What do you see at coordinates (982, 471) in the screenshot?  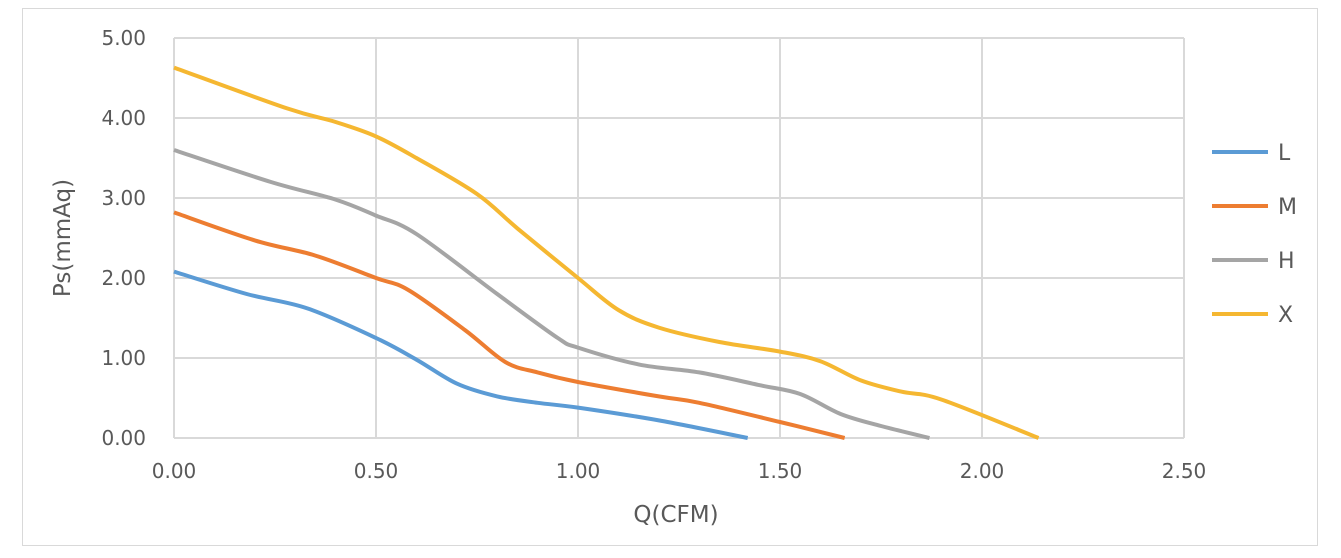 I see `x-tick-label: 2.00` at bounding box center [982, 471].